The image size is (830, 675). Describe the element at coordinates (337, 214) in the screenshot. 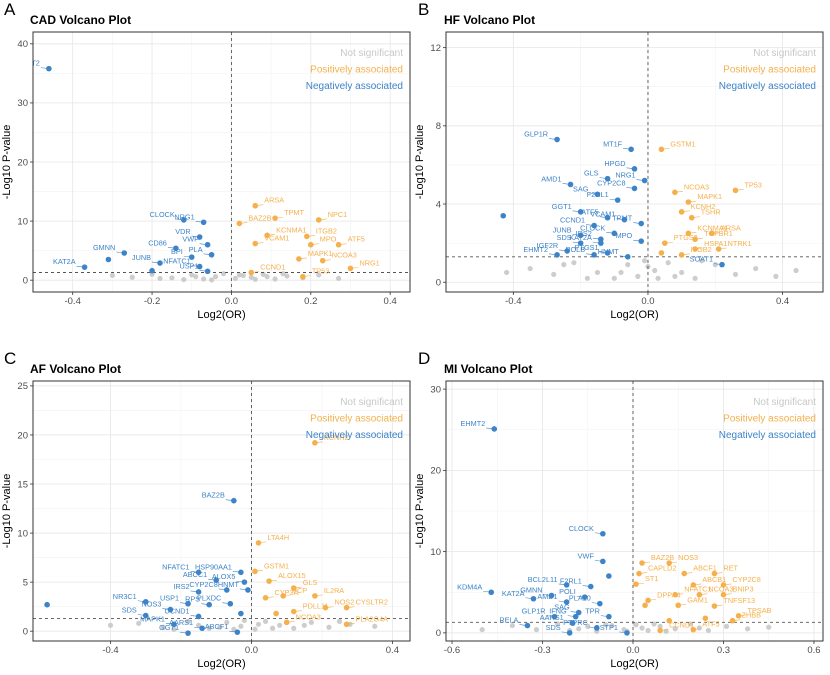

I see `gene-label-npc1: NPC1` at that location.